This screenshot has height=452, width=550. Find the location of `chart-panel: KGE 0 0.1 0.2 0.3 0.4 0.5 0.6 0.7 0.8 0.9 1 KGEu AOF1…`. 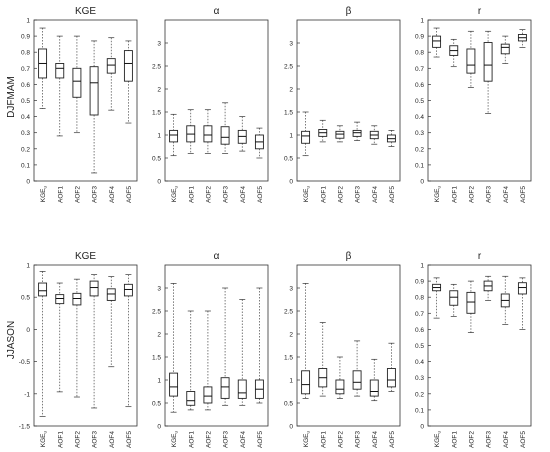

chart-panel: KGE 0 0.1 0.2 0.3 0.4 0.5 0.6 0.7 0.8 0.9 1 KGEu AOF1… is located at coordinates (79, 104).